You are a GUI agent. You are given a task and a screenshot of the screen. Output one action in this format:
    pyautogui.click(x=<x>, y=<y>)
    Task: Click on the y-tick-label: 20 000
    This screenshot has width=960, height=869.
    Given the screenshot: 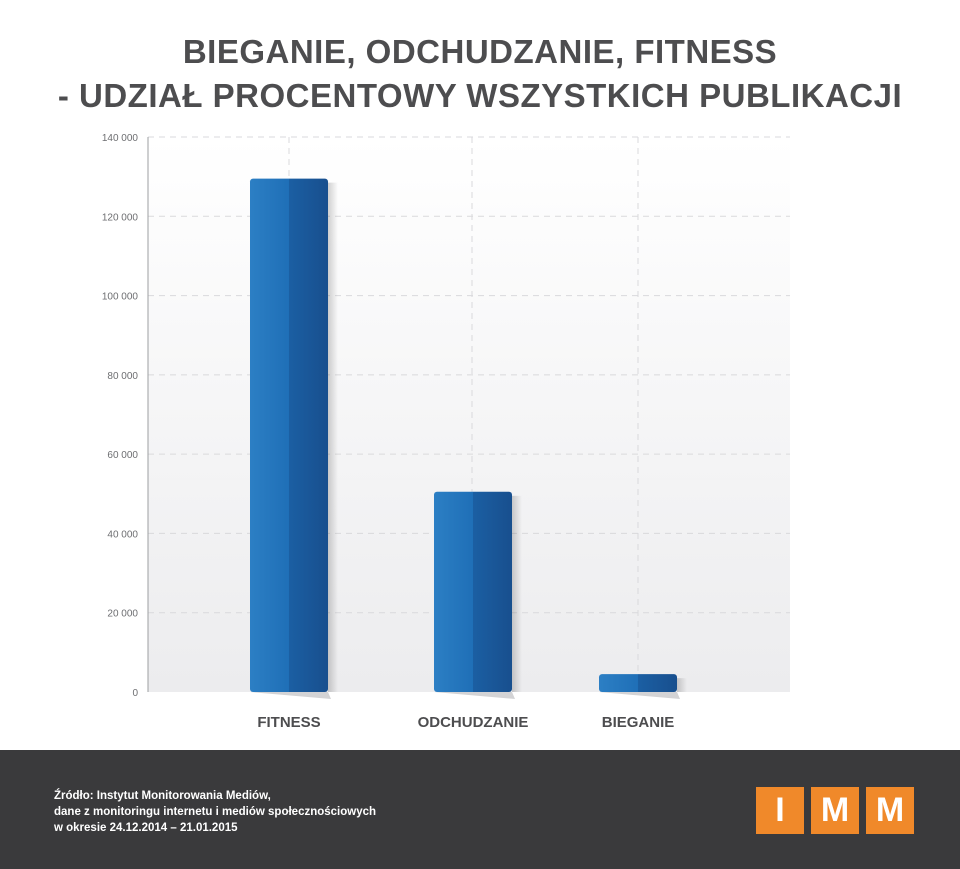 What is the action you would take?
    pyautogui.click(x=122, y=614)
    